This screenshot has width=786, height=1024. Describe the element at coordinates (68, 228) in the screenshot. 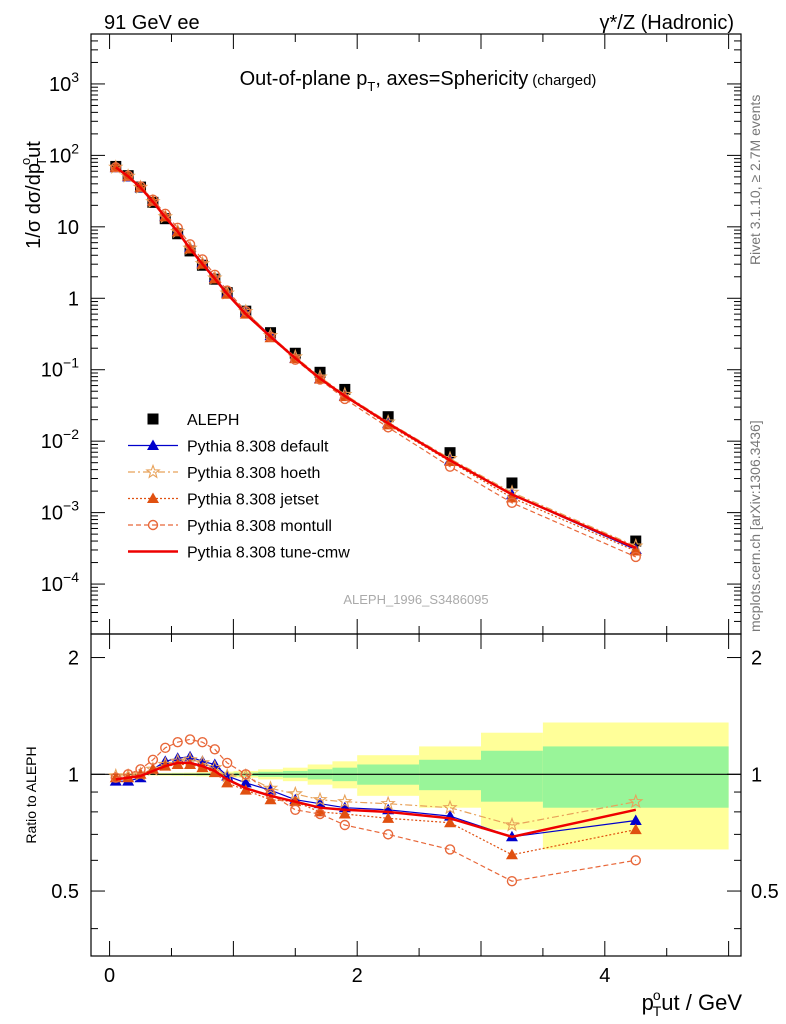

I see `main-y-tick-label: 10` at that location.